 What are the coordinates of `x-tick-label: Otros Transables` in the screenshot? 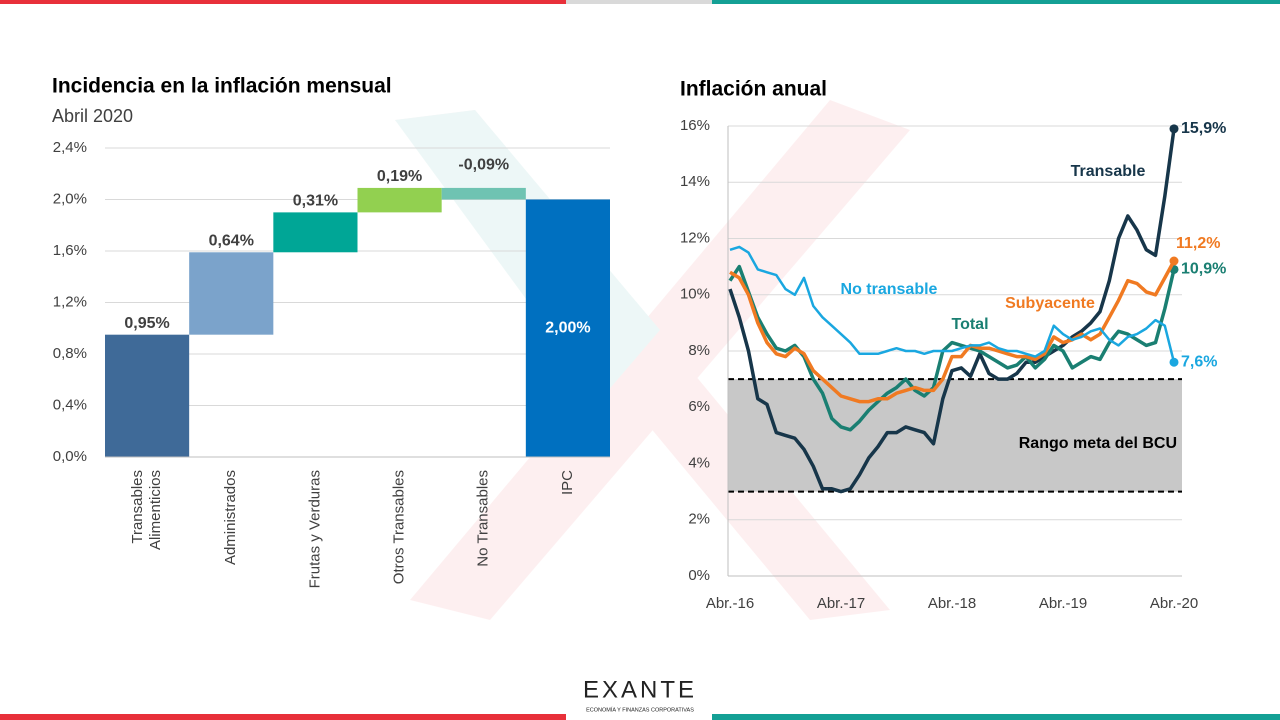 It's located at (399, 527).